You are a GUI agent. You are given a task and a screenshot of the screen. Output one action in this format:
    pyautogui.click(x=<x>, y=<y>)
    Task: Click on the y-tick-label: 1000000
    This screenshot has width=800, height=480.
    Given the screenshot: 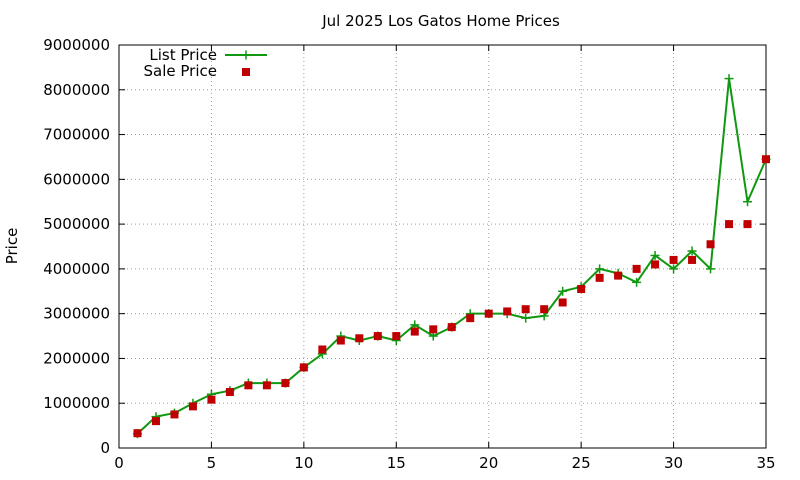 What is the action you would take?
    pyautogui.click(x=76, y=403)
    